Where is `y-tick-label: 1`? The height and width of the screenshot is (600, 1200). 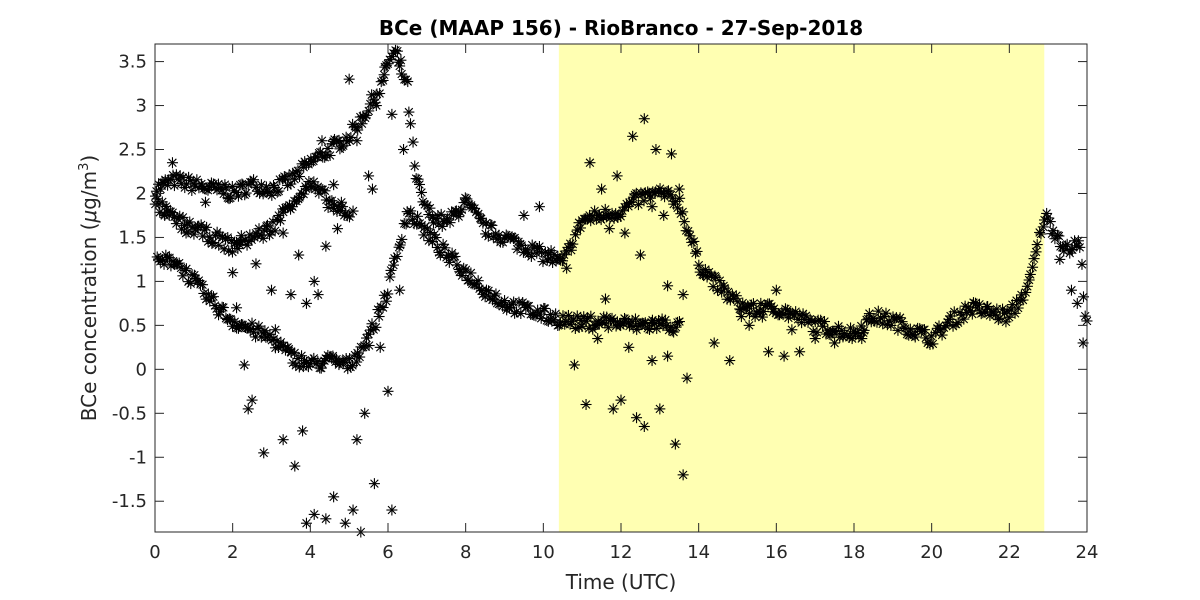 y-tick-label: 1 is located at coordinates (141, 281).